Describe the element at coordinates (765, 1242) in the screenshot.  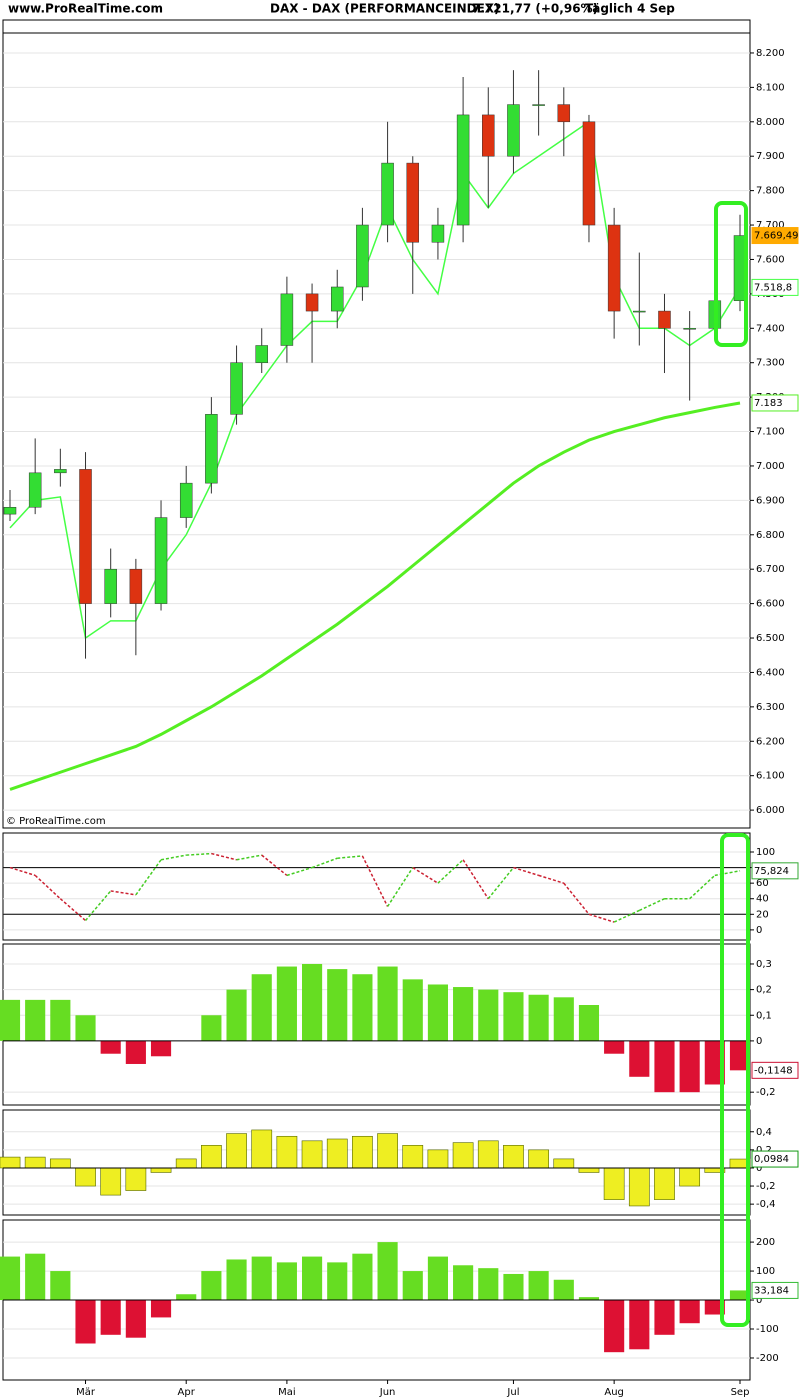
I see `y-tick-label: 200` at that location.